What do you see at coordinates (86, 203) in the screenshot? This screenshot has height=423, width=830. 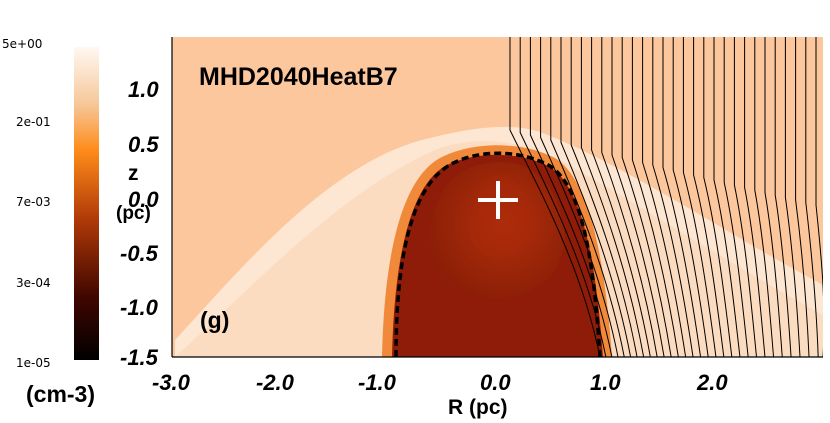 I see `colorbar` at bounding box center [86, 203].